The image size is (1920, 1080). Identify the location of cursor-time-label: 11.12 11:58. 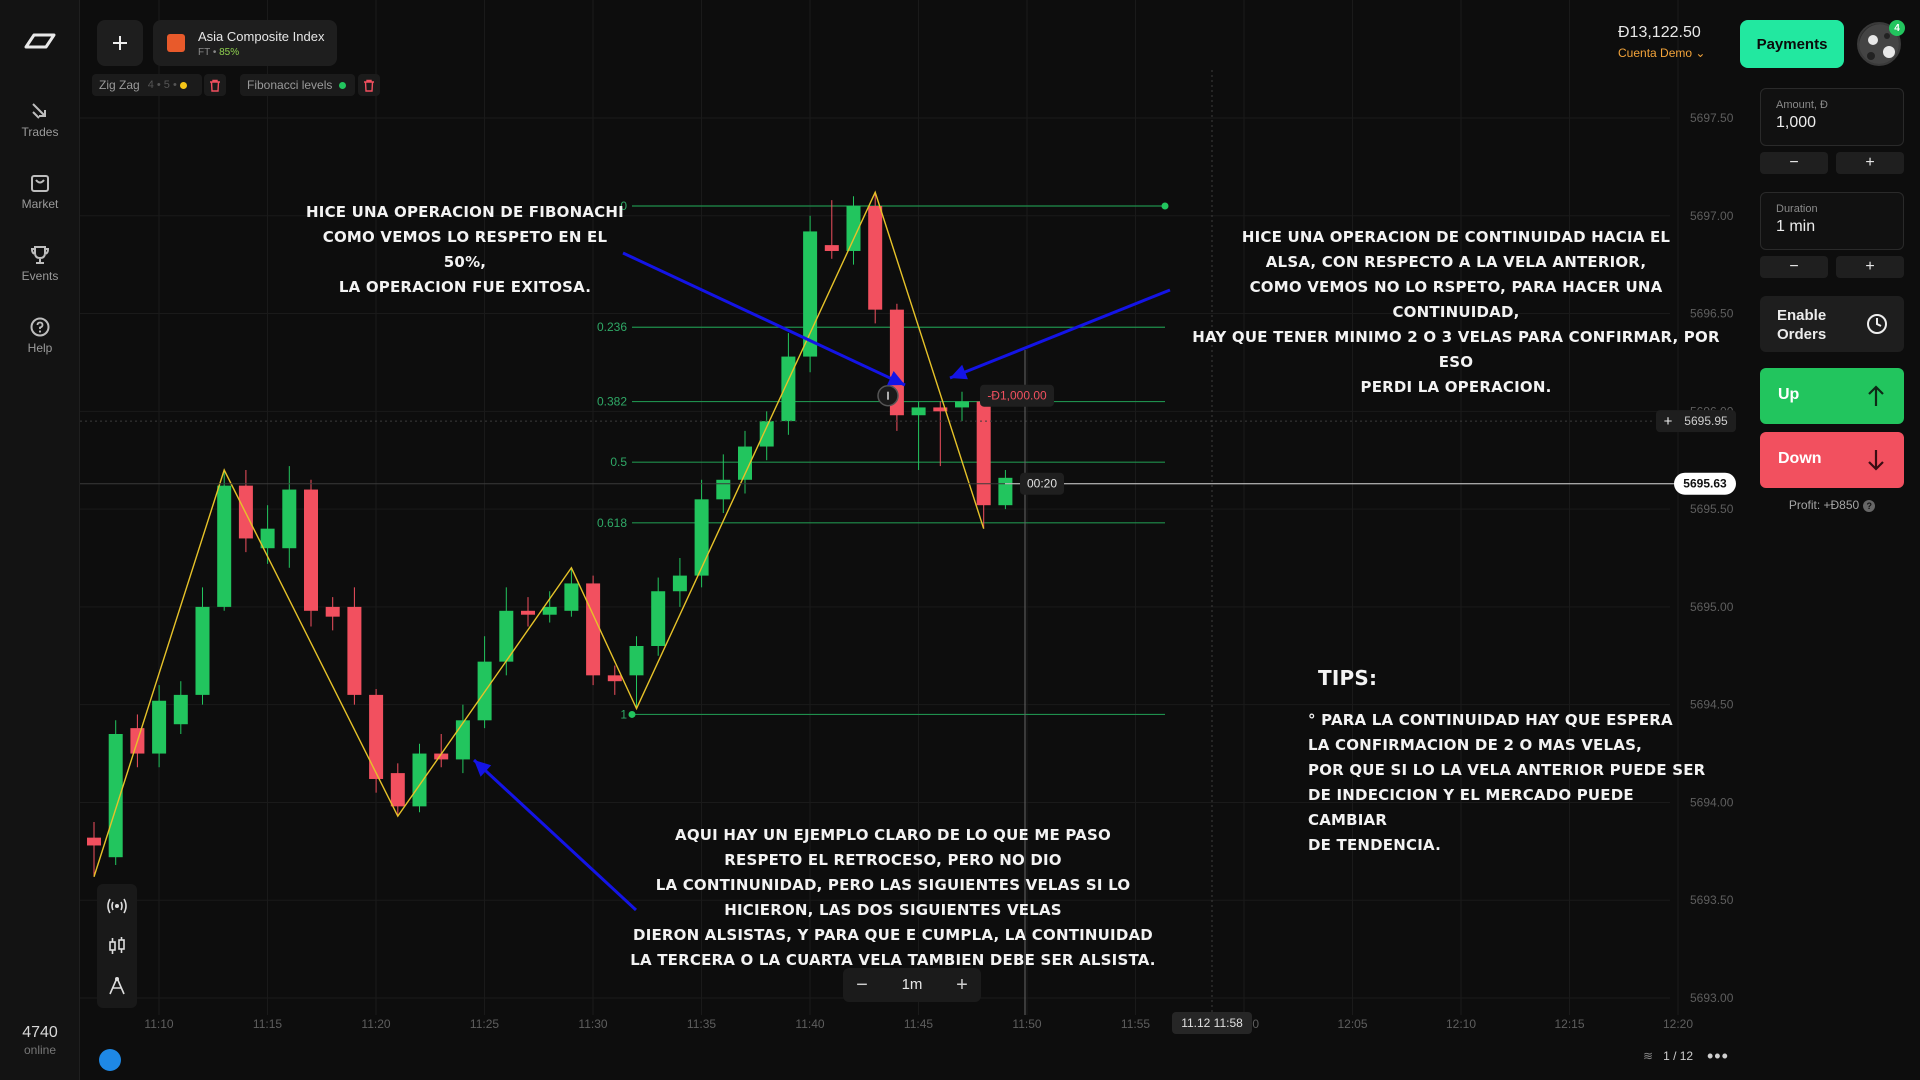
(1212, 1023).